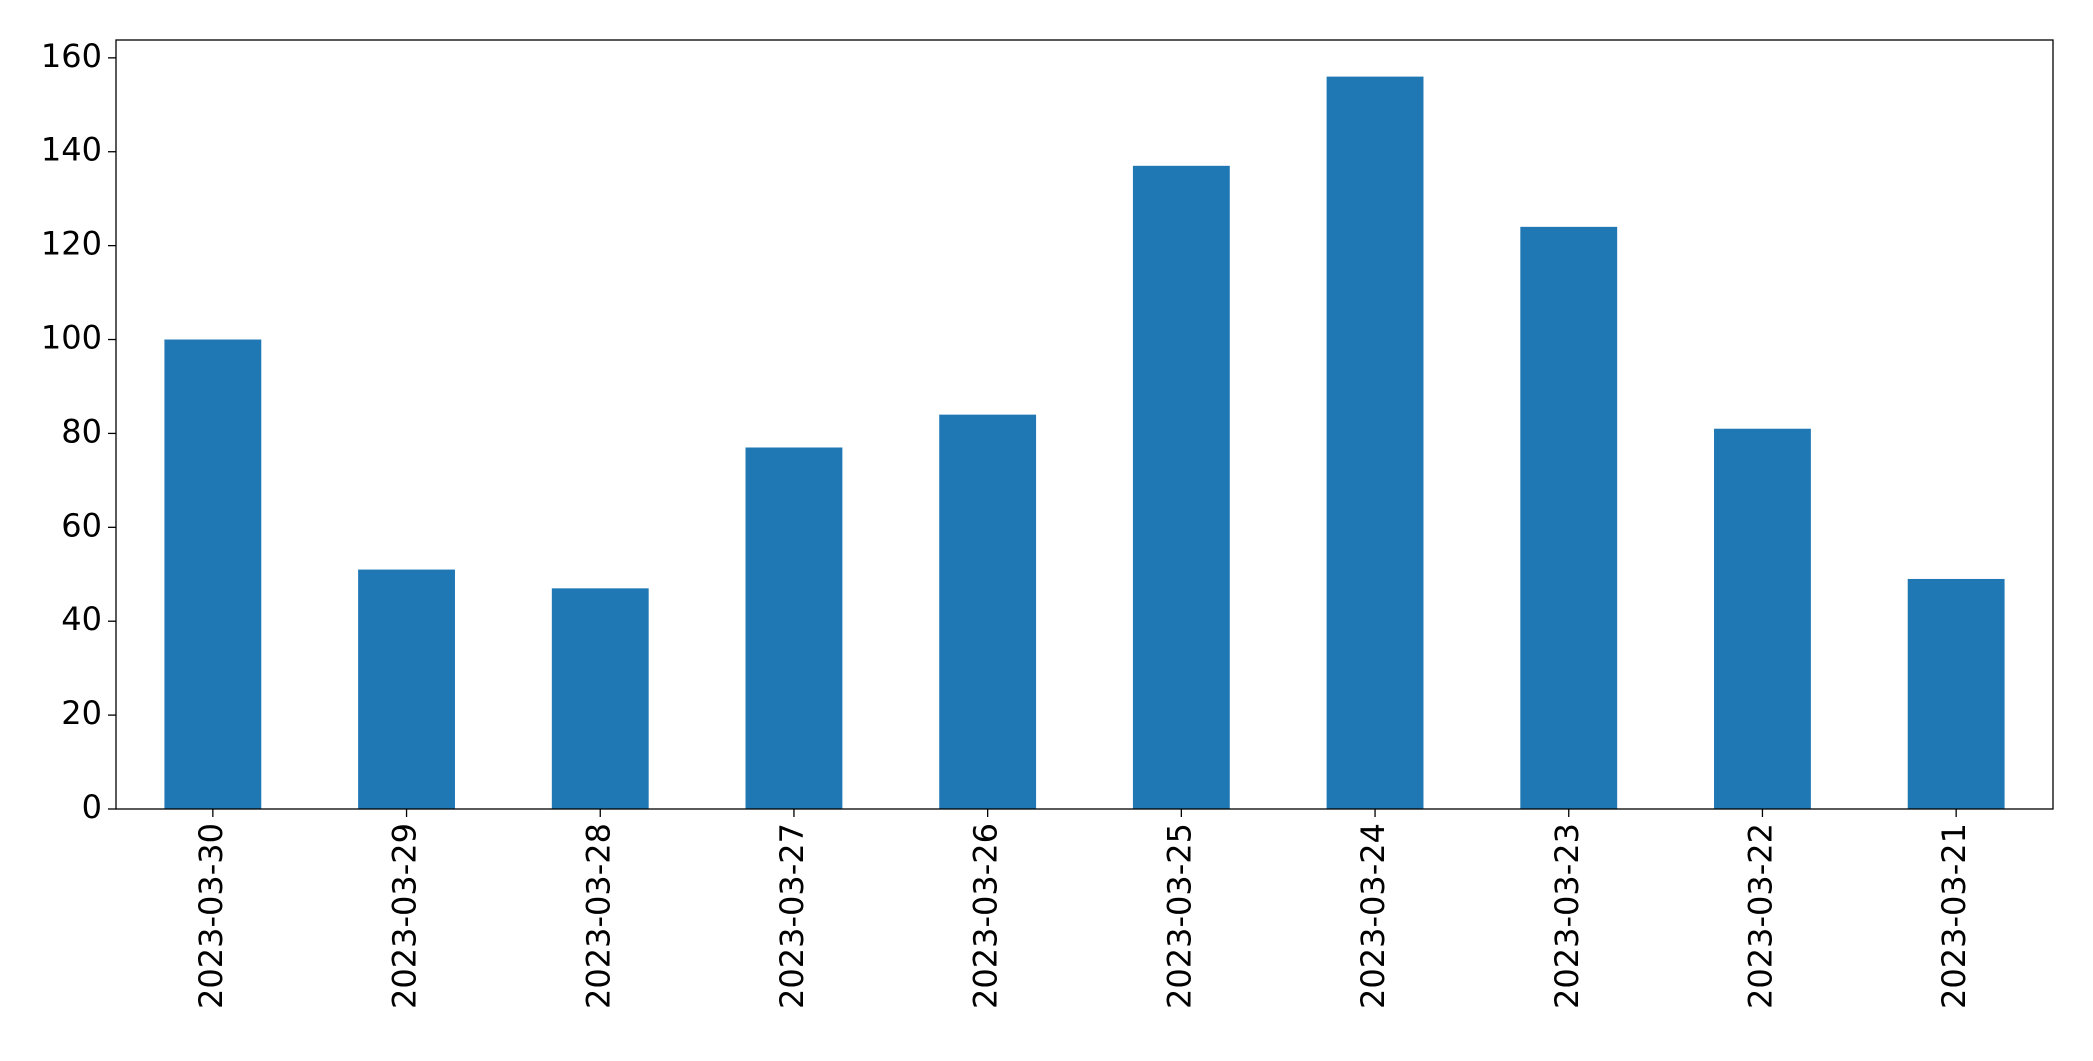 The image size is (2093, 1061). What do you see at coordinates (792, 916) in the screenshot?
I see `x-tick-label: 2023-03-27` at bounding box center [792, 916].